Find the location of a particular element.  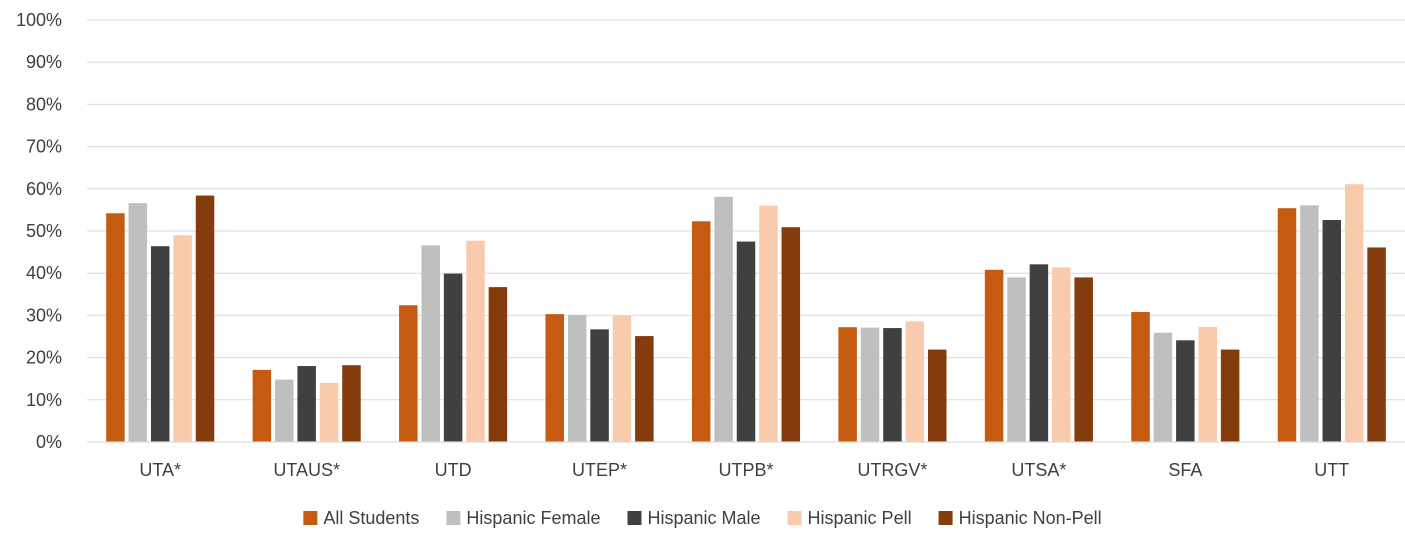

bar-hispanic-male-utt is located at coordinates (1332, 331).